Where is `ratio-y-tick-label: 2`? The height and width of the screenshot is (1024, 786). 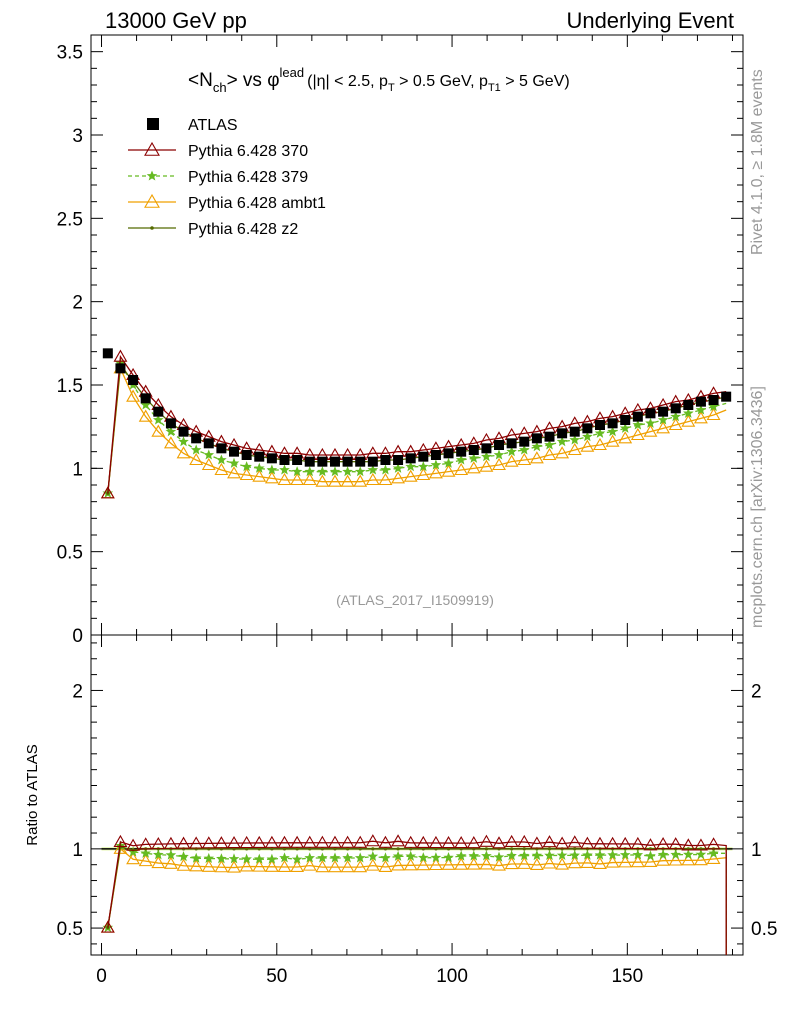 ratio-y-tick-label: 2 is located at coordinates (77, 691).